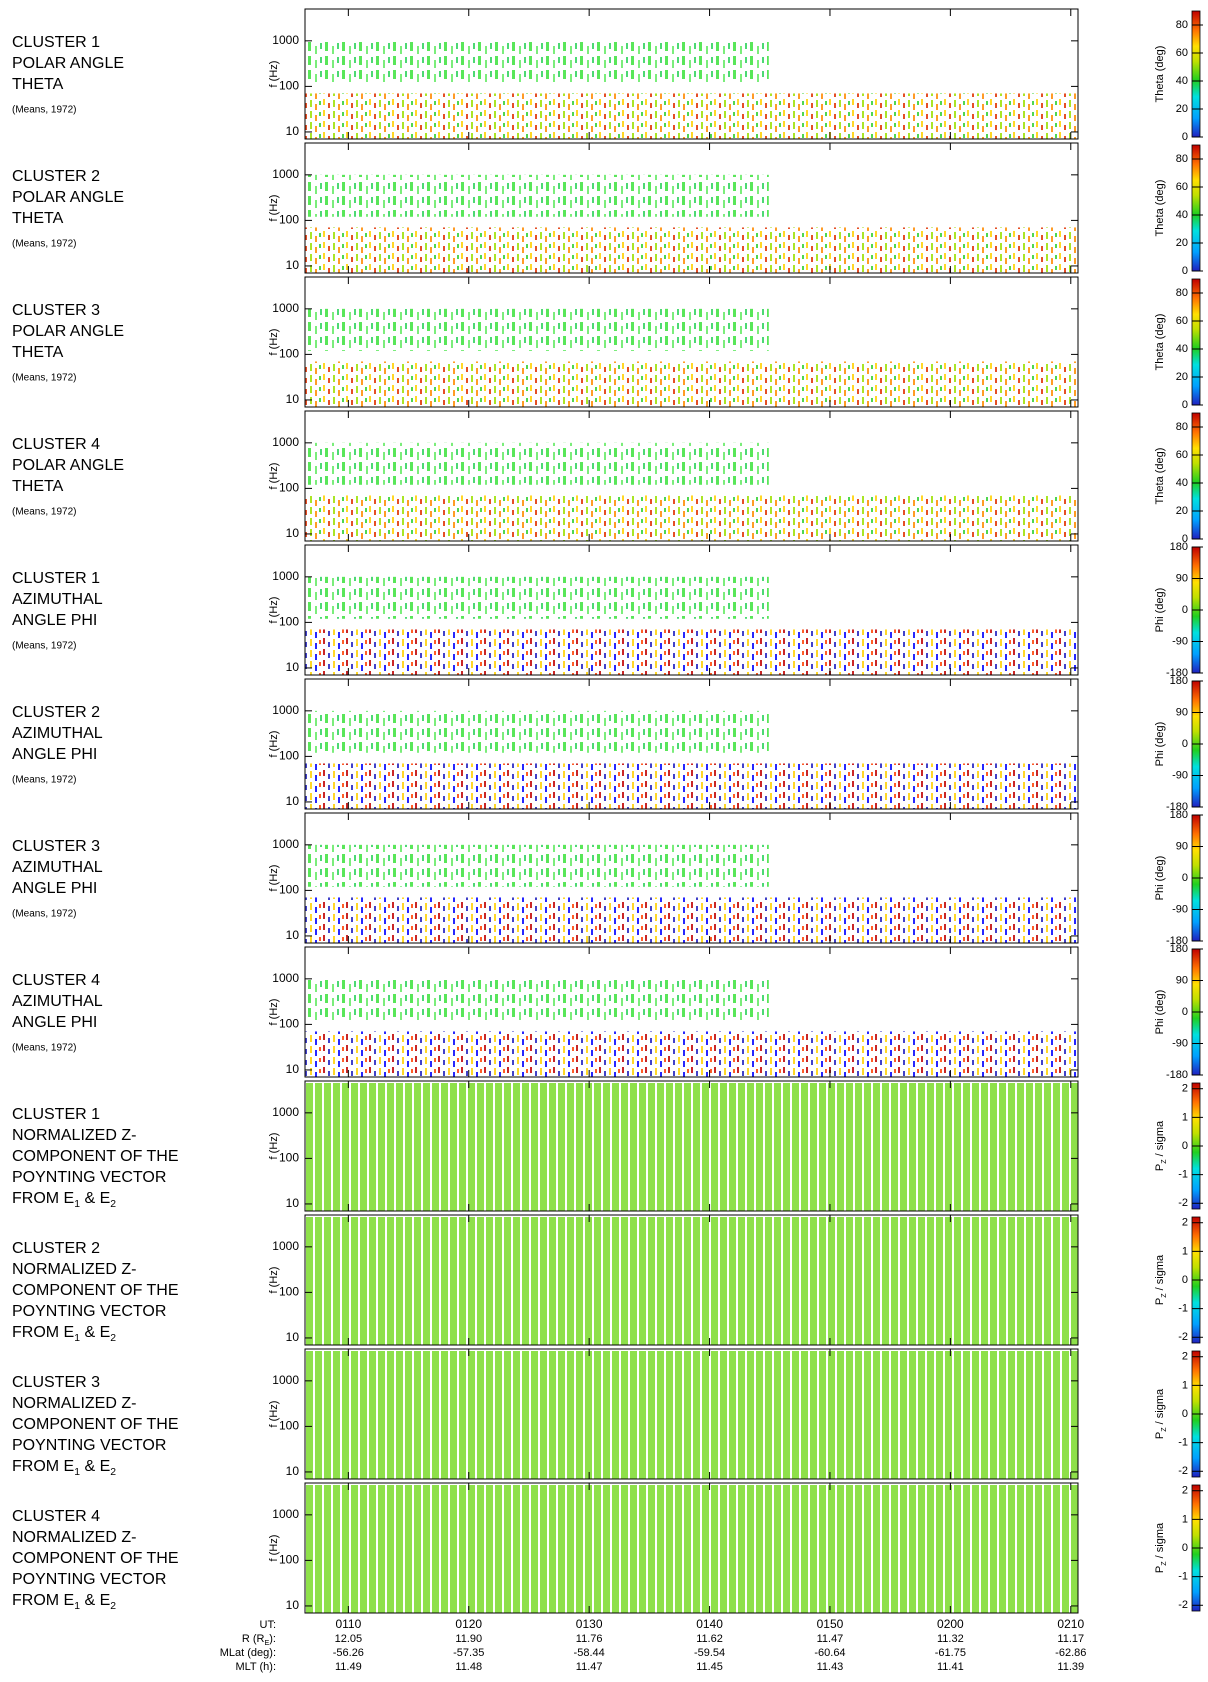 Image resolution: width=1208 pixels, height=1682 pixels. Describe the element at coordinates (1196, 74) in the screenshot. I see `colorbar` at that location.